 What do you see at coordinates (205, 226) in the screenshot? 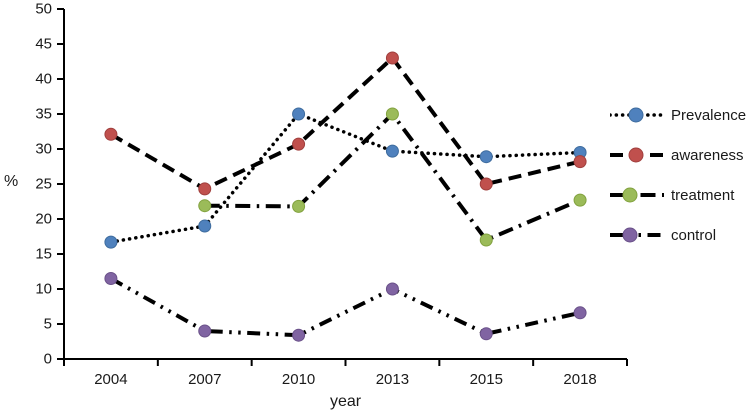
I see `marker-prevalence-2007` at bounding box center [205, 226].